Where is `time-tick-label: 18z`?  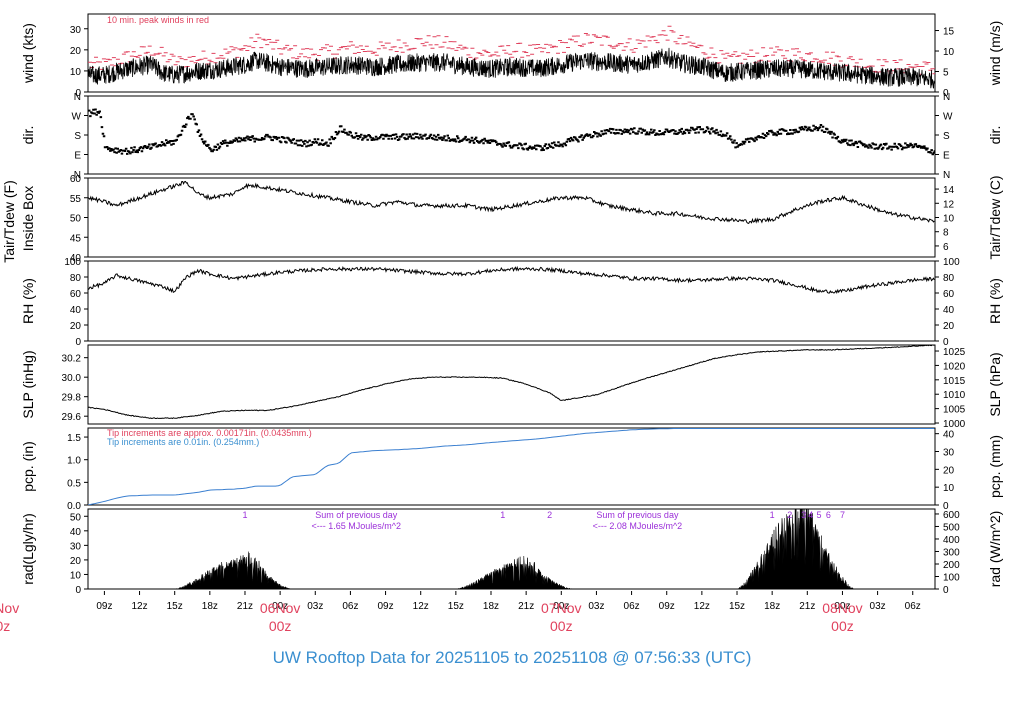 time-tick-label: 18z is located at coordinates (772, 606).